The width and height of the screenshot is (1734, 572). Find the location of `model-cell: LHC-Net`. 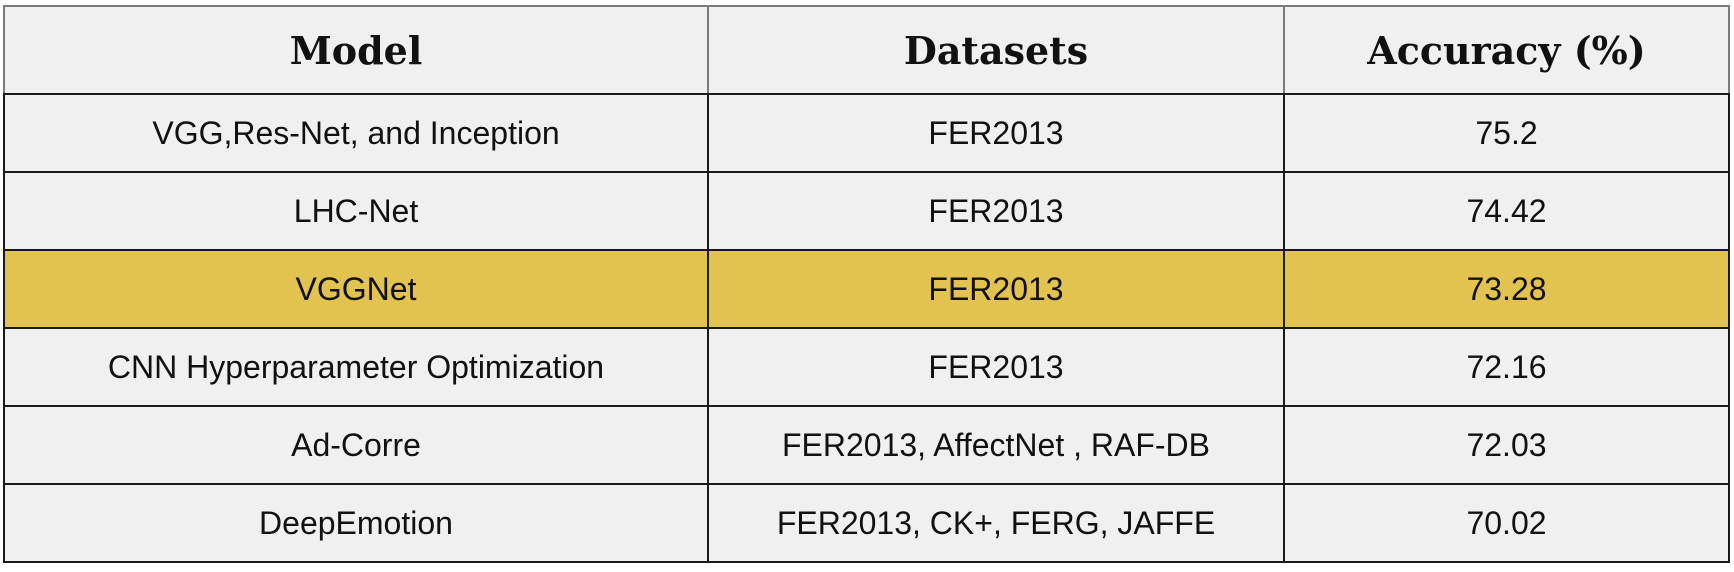

model-cell: LHC-Net is located at coordinates (356, 211).